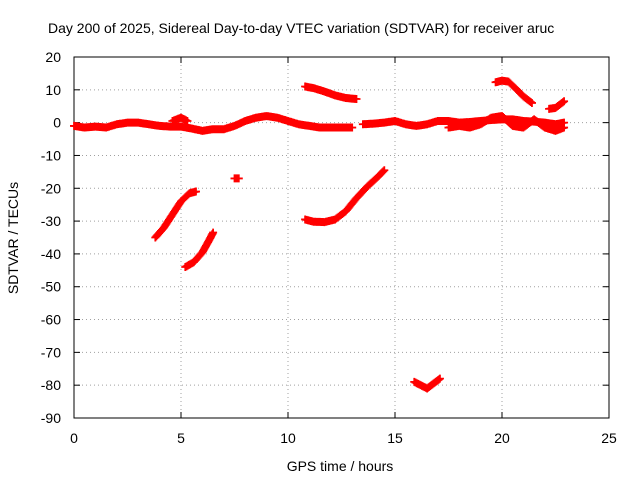 Image resolution: width=640 pixels, height=480 pixels. What do you see at coordinates (340, 466) in the screenshot?
I see `x-axis-label: GPS time / hours` at bounding box center [340, 466].